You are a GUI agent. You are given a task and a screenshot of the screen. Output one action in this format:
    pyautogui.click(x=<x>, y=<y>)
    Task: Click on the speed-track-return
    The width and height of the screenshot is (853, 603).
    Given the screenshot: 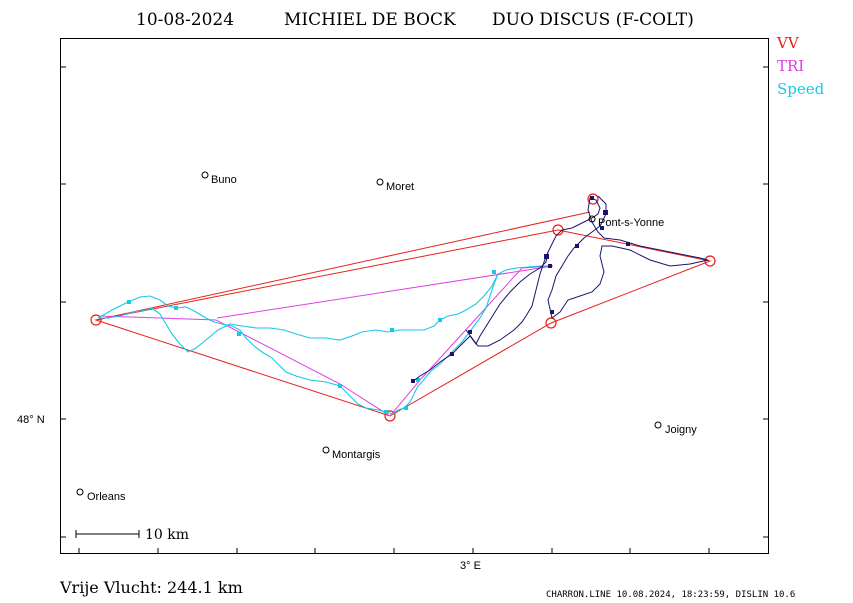 What is the action you would take?
    pyautogui.click(x=298, y=313)
    